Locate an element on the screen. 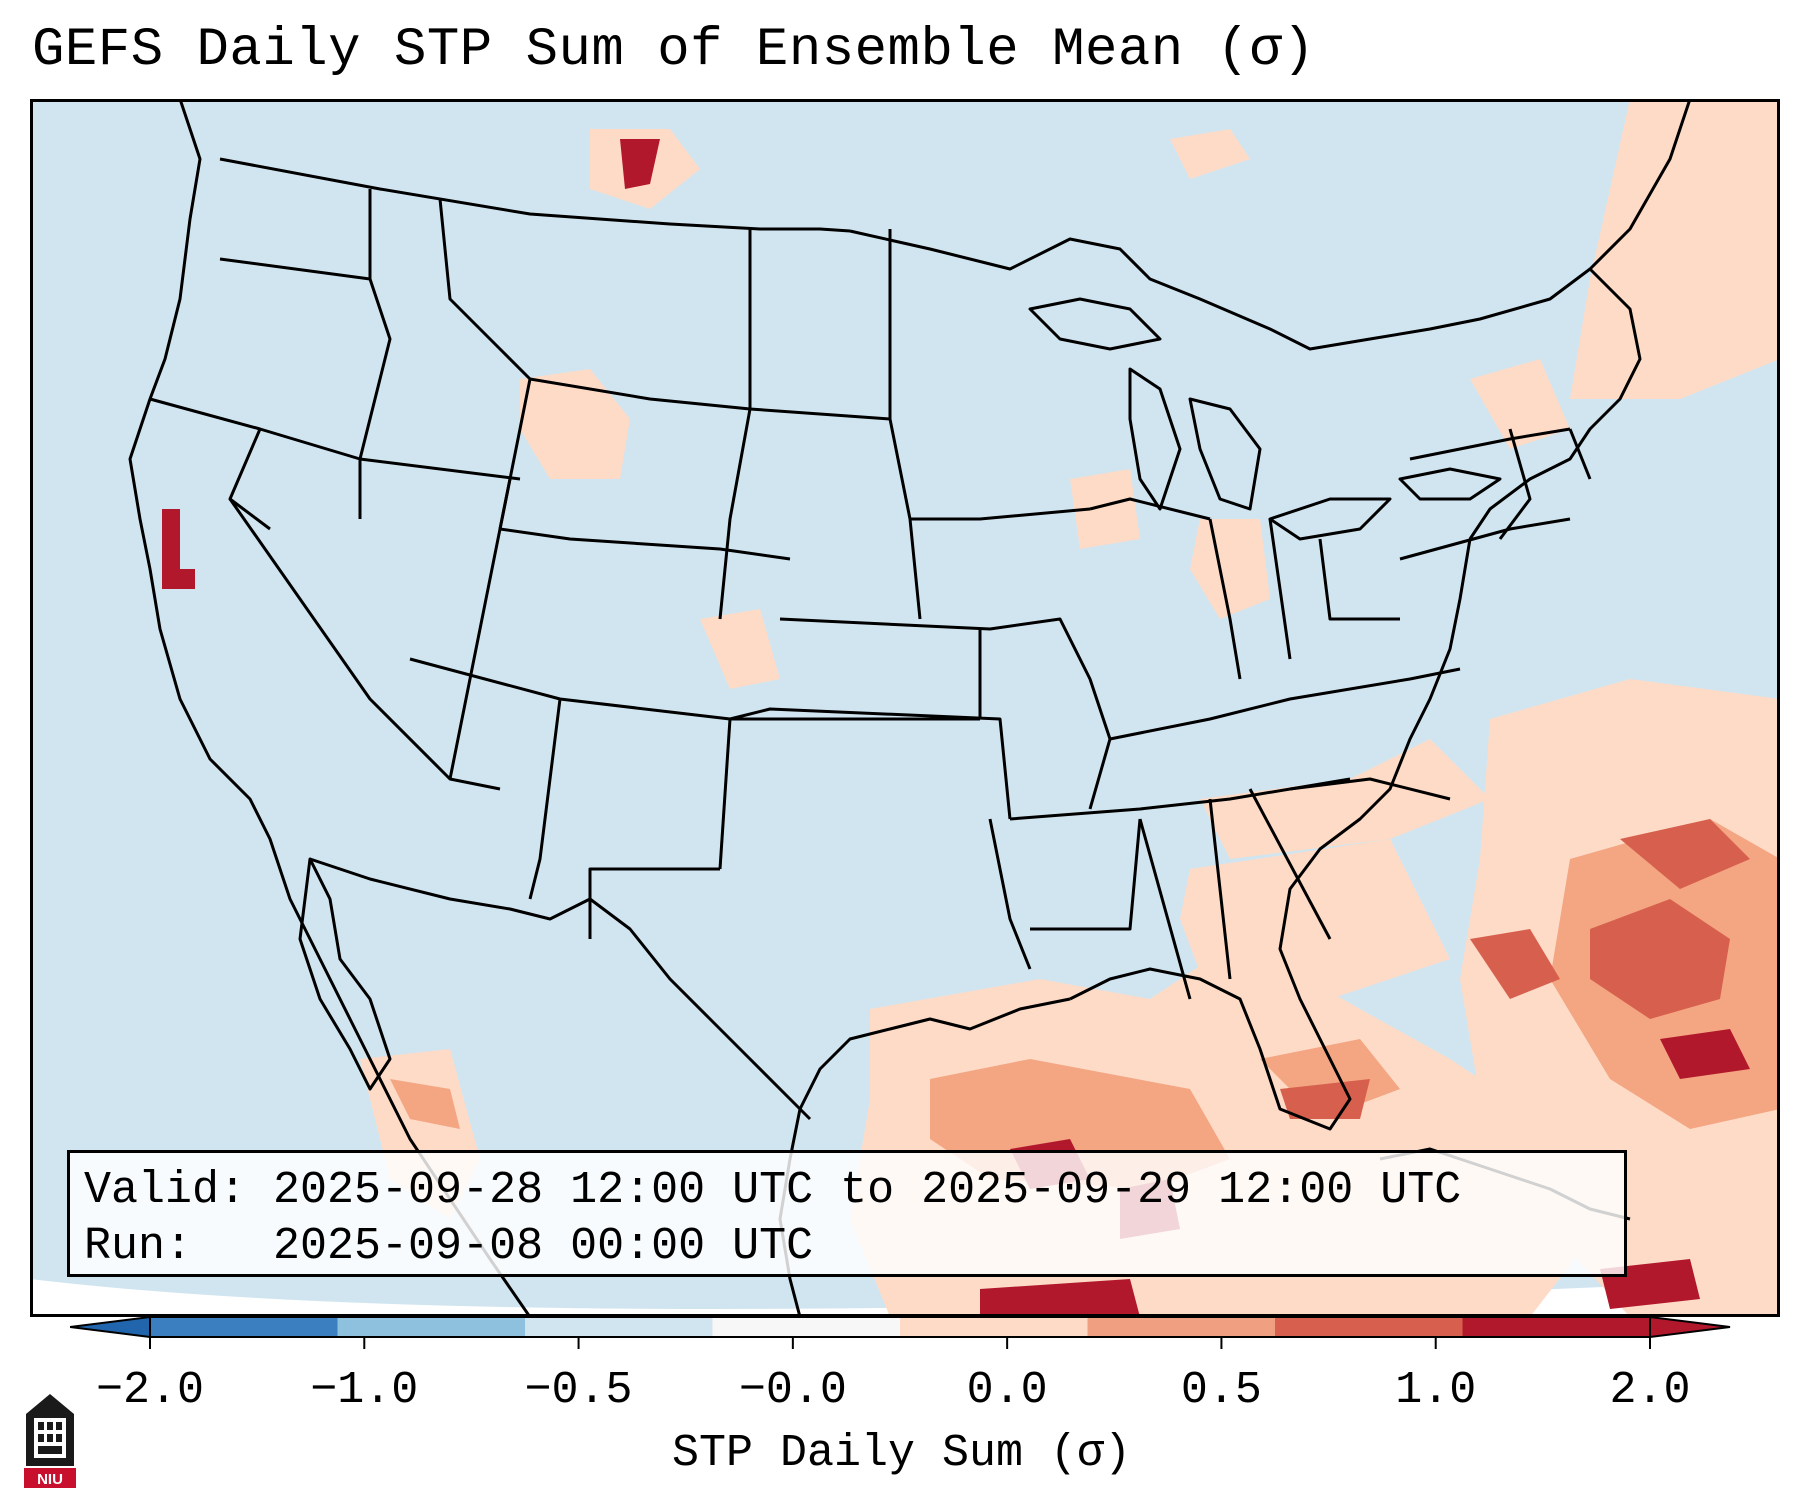  colorbar-tick-label: −0.0 is located at coordinates (792, 1390).